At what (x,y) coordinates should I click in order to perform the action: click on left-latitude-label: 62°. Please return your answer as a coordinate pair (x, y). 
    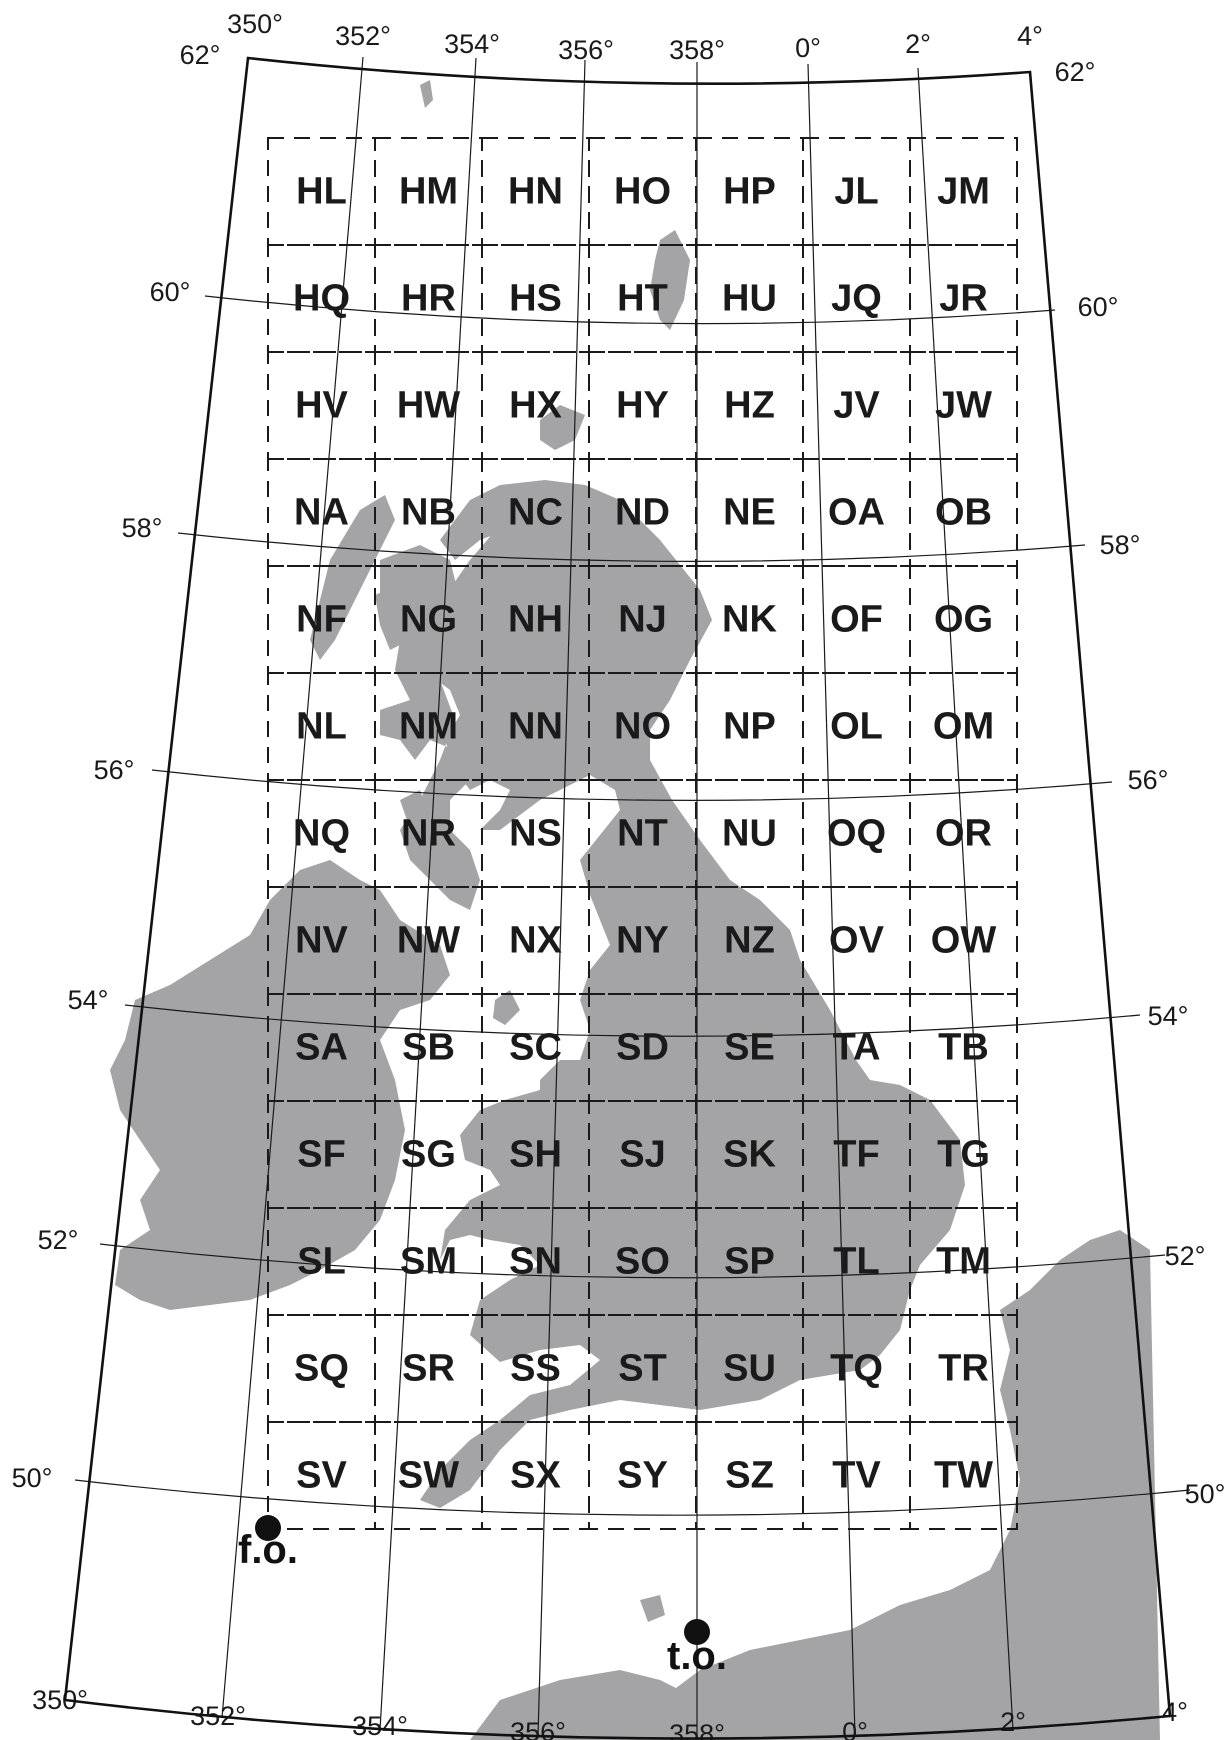
    Looking at the image, I should click on (200, 55).